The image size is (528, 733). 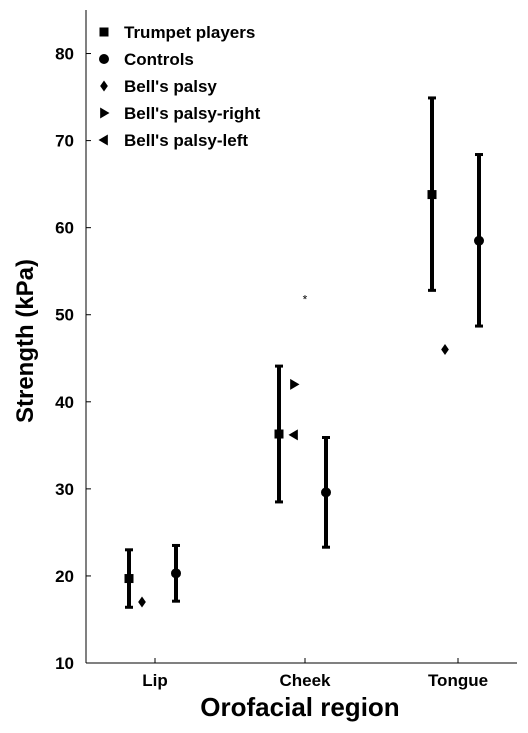 I want to click on y-tick-label: 30, so click(x=64, y=489).